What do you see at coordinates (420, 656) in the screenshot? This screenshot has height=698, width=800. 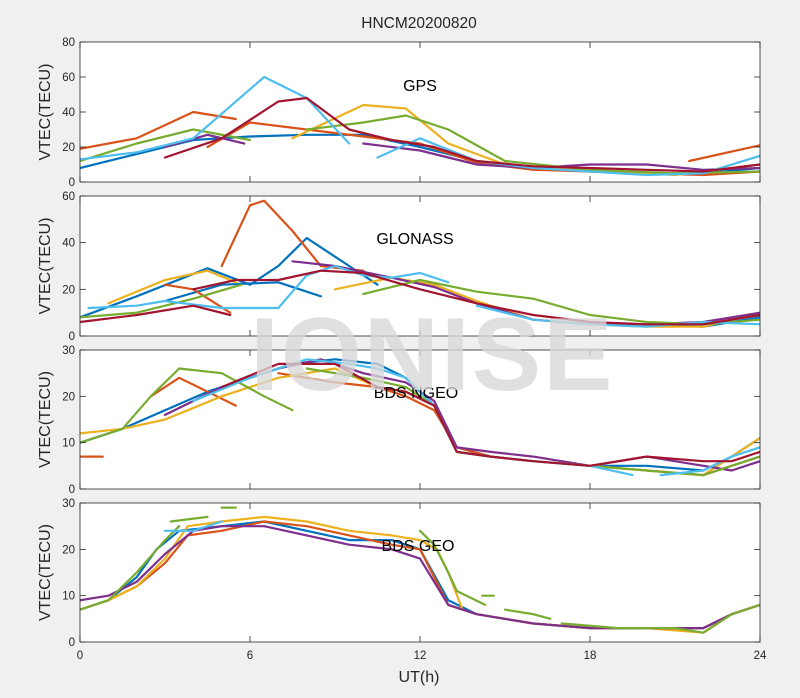 I see `x-tick-label: 12` at bounding box center [420, 656].